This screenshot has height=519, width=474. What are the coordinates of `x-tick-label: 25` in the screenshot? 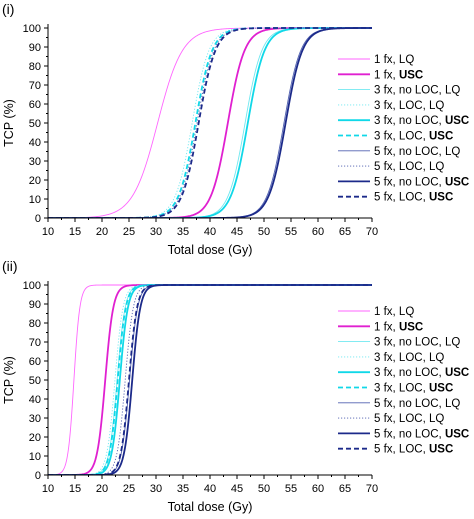 It's located at (129, 489).